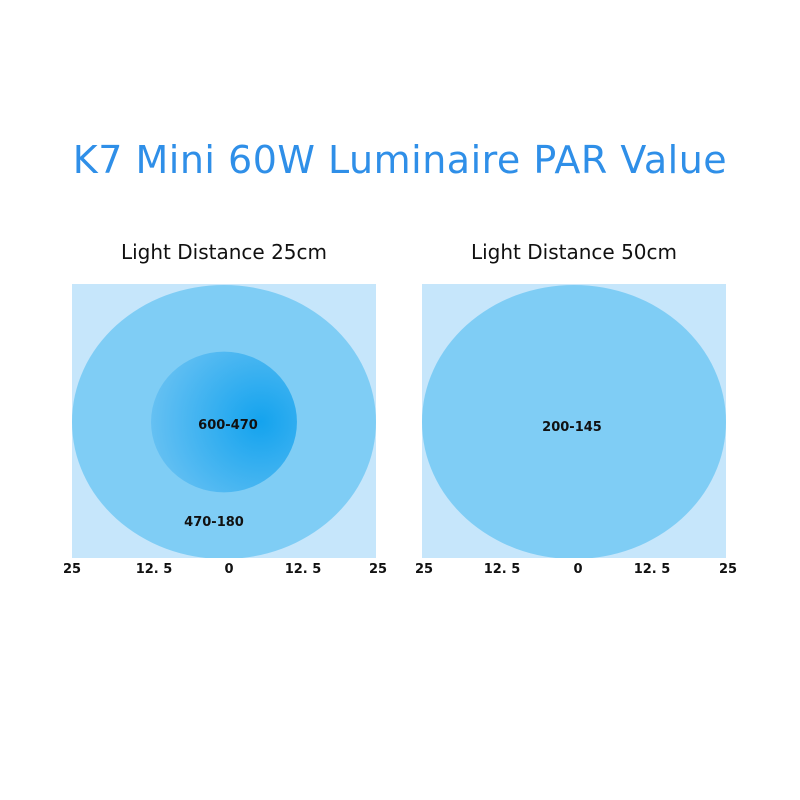 This screenshot has height=800, width=800. Describe the element at coordinates (223, 252) in the screenshot. I see `panel-title-25cm: Light Distance 25cm` at that location.